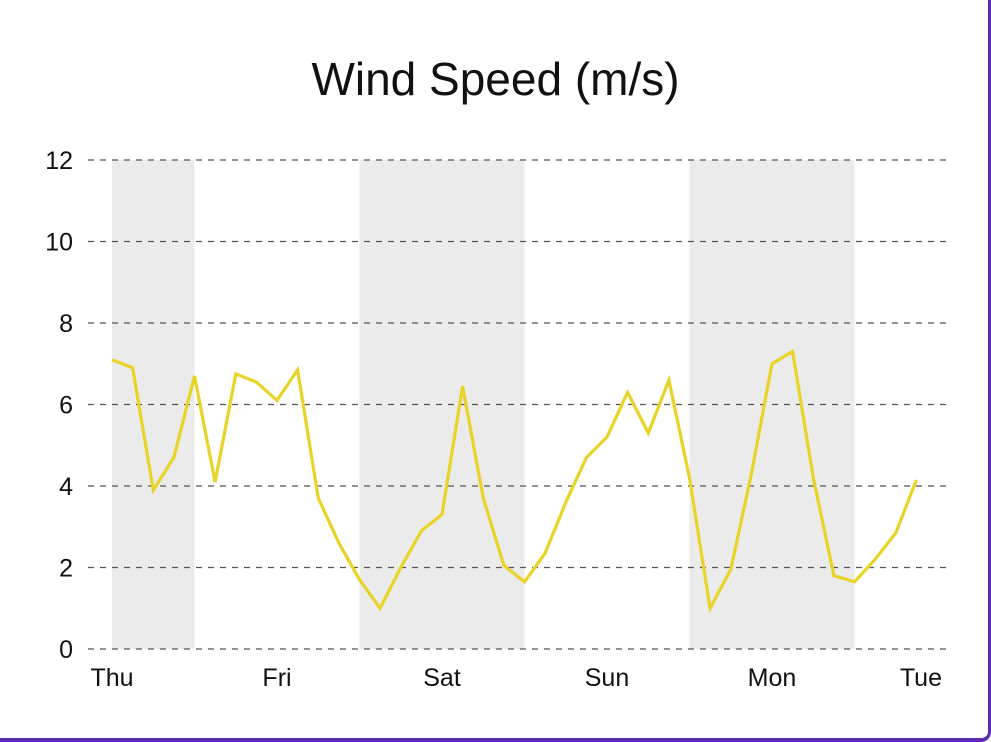  Describe the element at coordinates (772, 678) in the screenshot. I see `x-tick-label-mon: Mon` at that location.